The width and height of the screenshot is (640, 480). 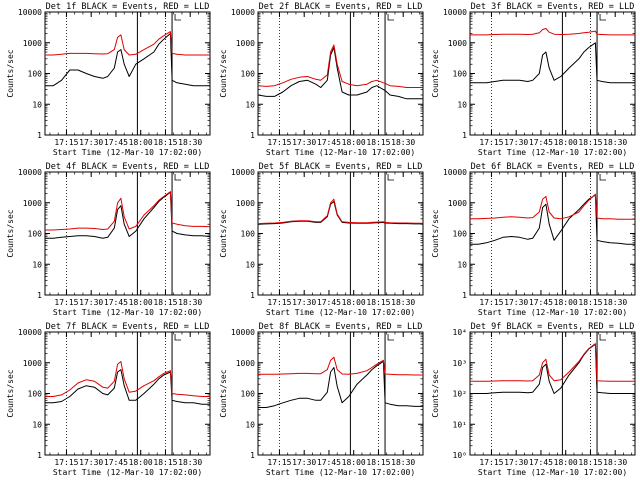 I want to click on y-tick-label: 10⁰, so click(x=460, y=455).